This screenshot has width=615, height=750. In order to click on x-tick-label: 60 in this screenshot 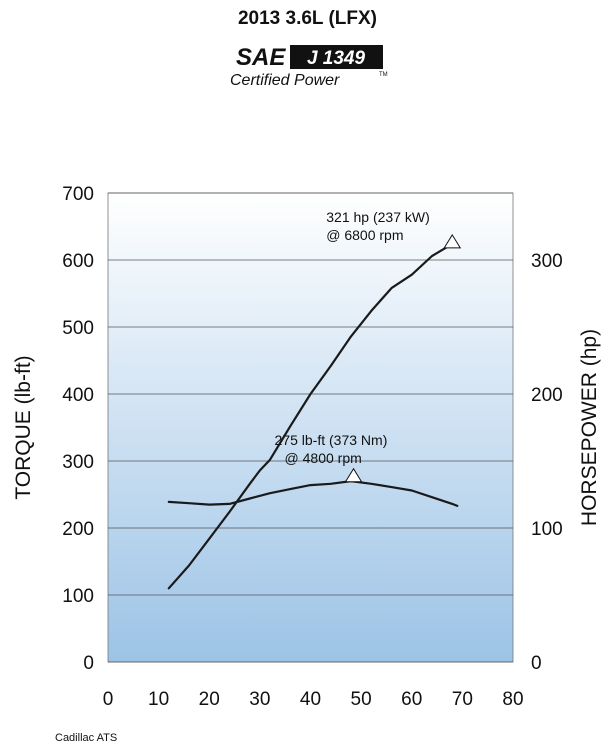, I will do `click(411, 699)`.